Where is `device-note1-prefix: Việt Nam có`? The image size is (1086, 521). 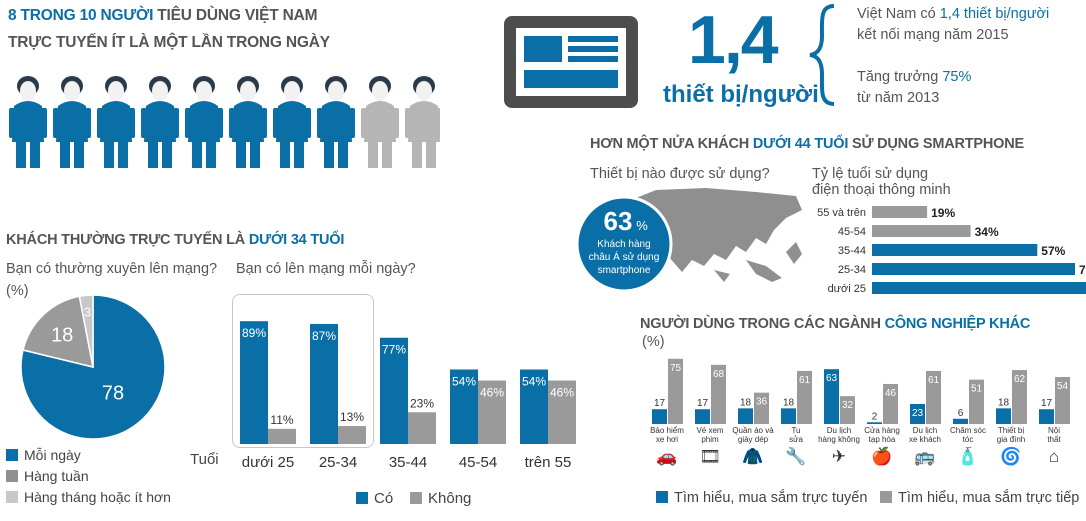
device-note1-prefix: Việt Nam có is located at coordinates (898, 14).